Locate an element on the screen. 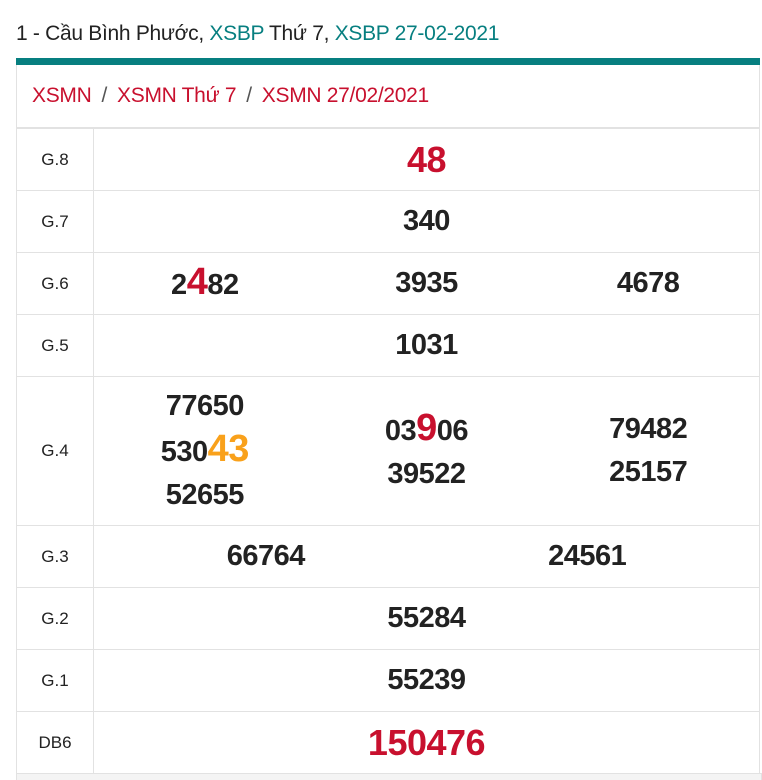  prize-row: G.1 55239 is located at coordinates (388, 680).